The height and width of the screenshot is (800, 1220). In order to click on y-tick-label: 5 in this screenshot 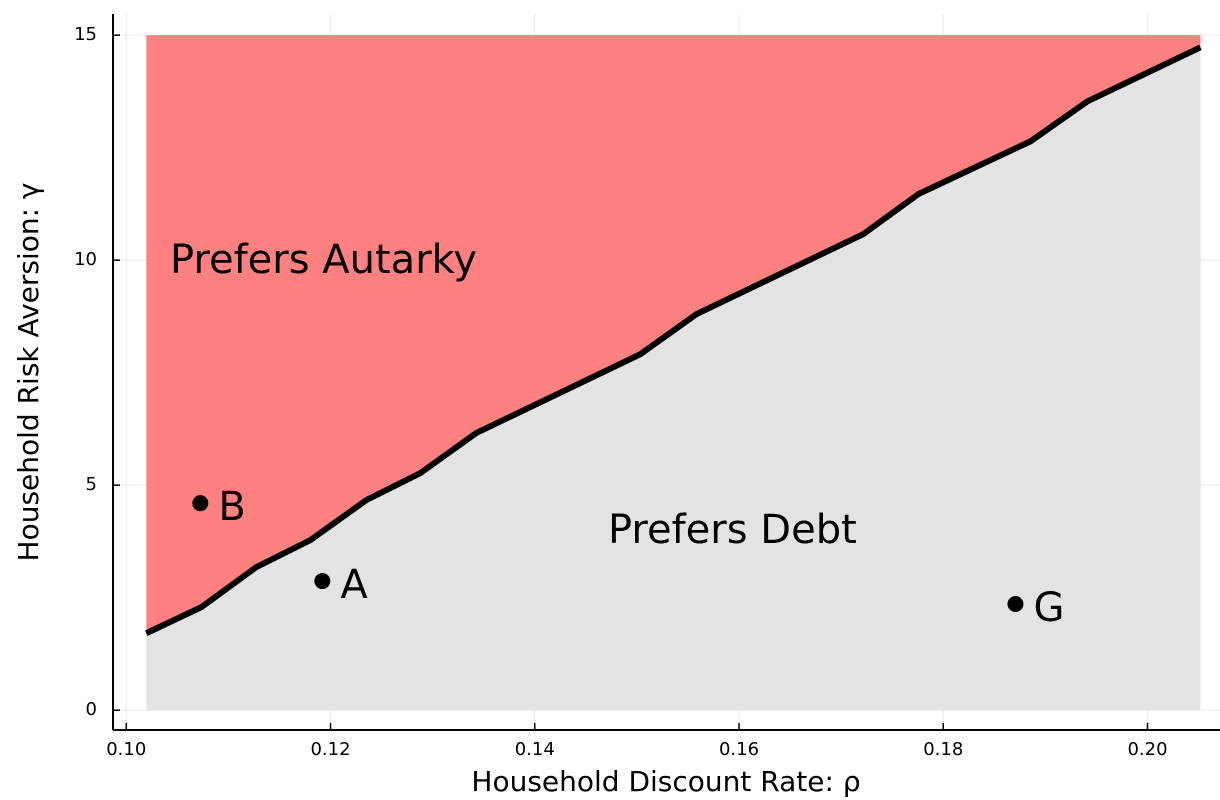, I will do `click(91, 484)`.